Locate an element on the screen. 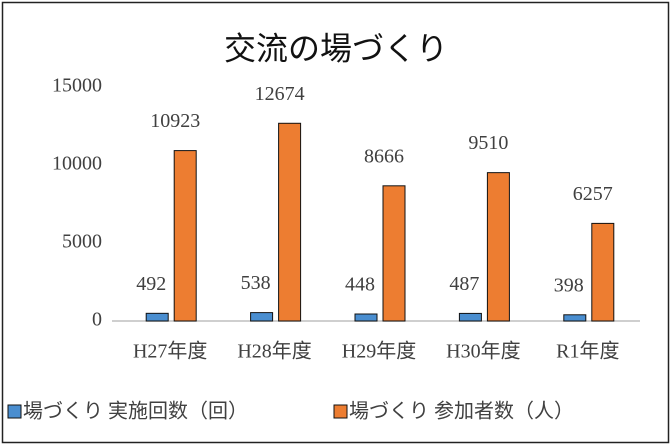 This screenshot has height=446, width=672. y-tick-label: 0 is located at coordinates (97, 320).